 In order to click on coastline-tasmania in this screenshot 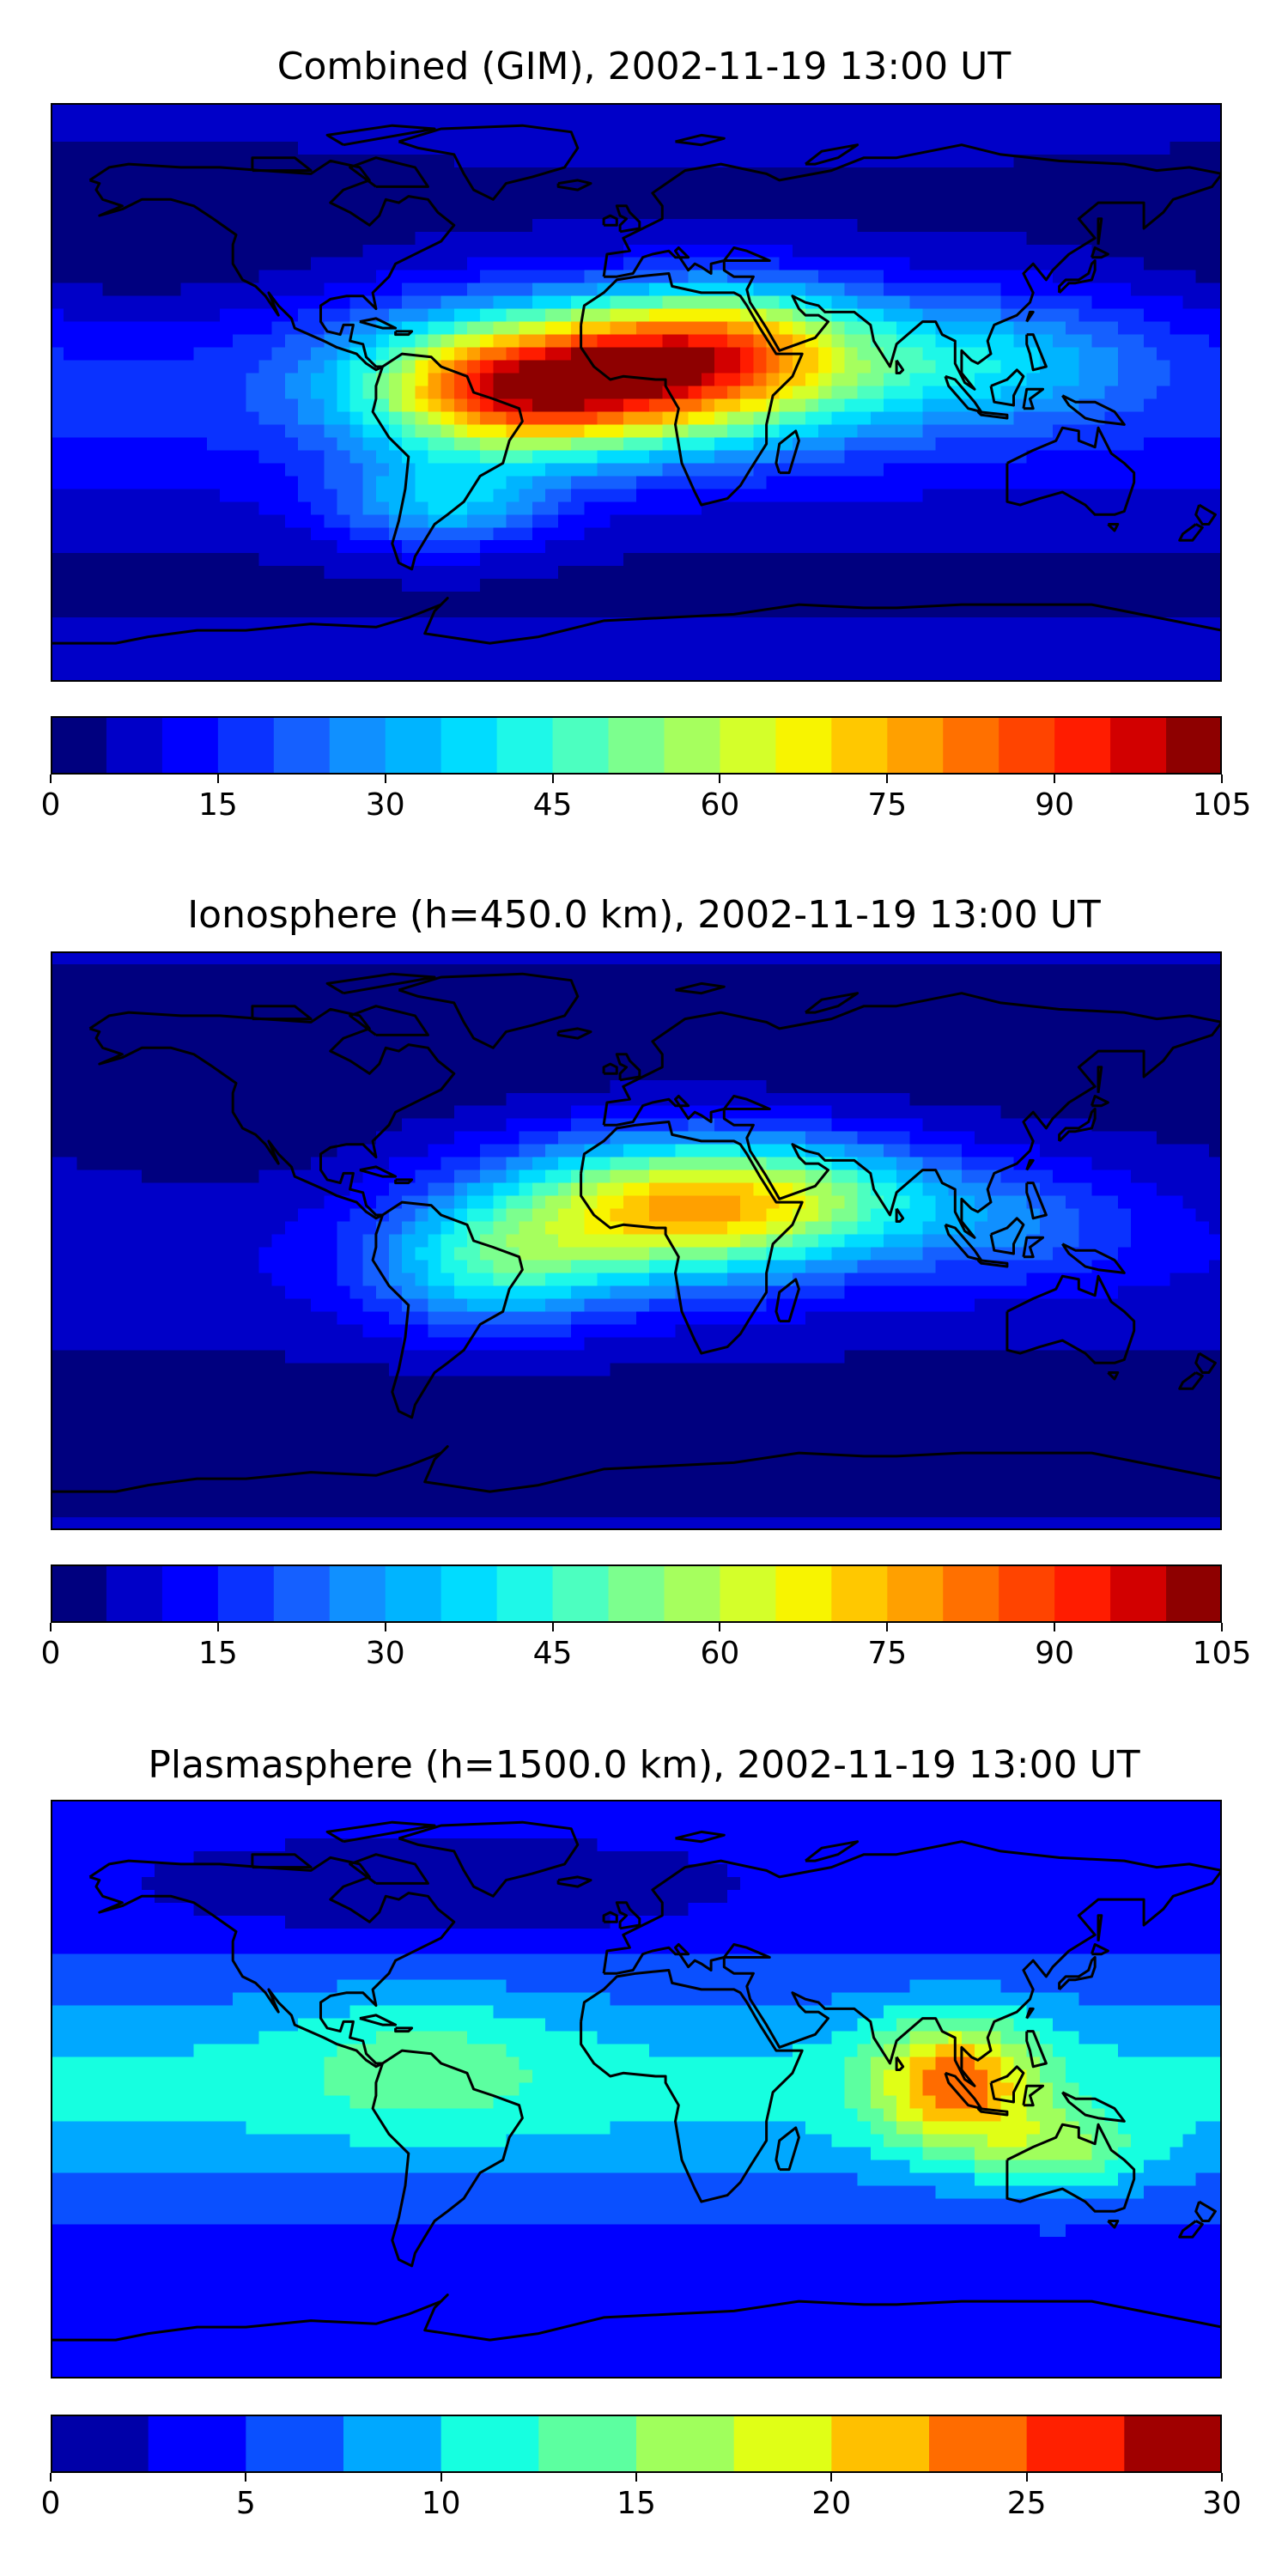, I will do `click(1113, 527)`.